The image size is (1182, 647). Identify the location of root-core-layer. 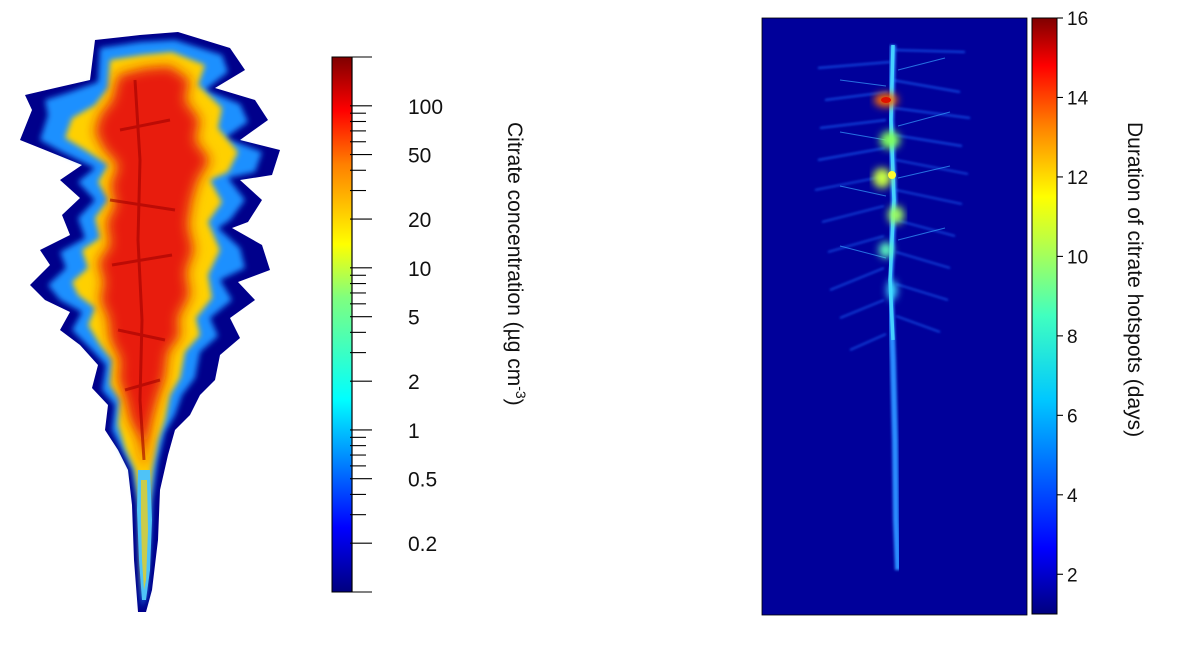
(152, 268).